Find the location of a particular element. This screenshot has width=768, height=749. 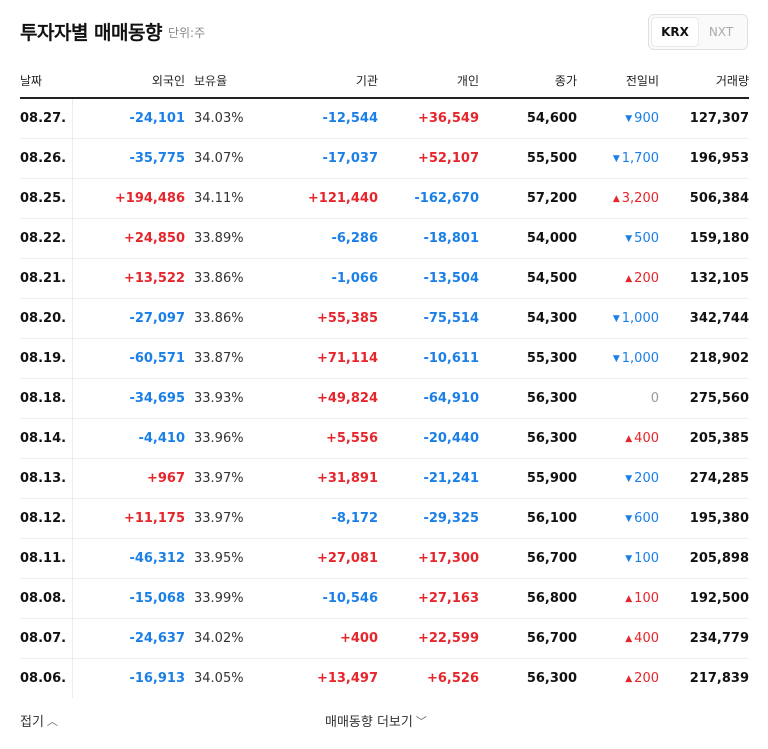

cell-date: 08.21. is located at coordinates (46, 278).